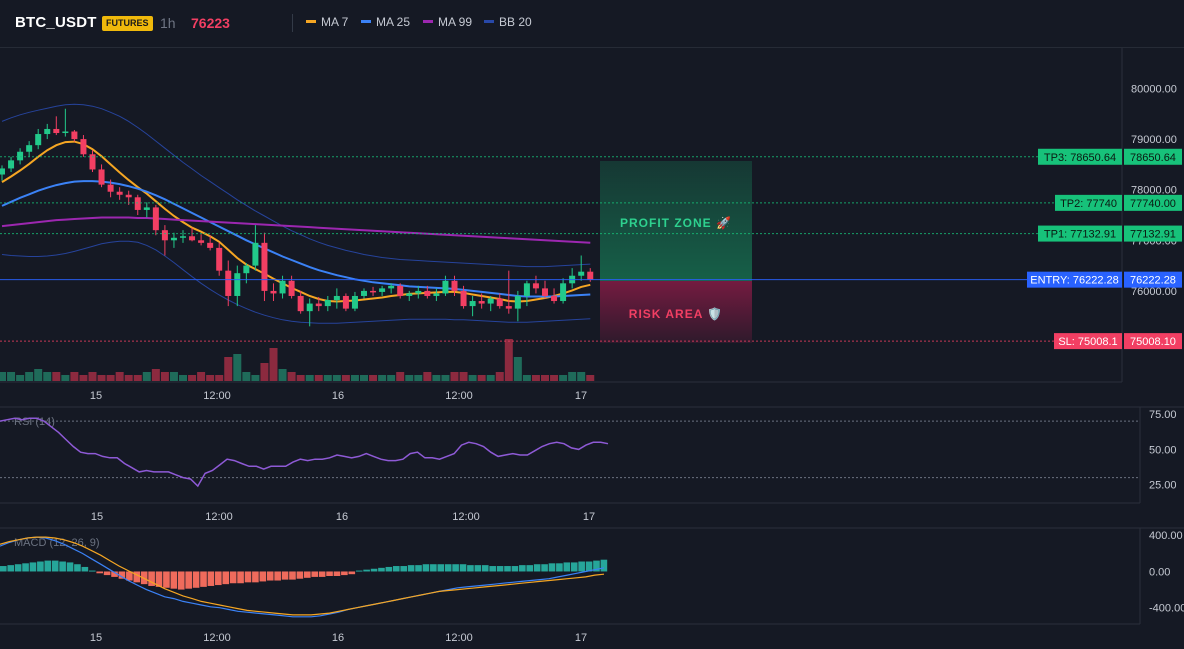  I want to click on level-tag-tp1: TP1: 77132.91, so click(1080, 235).